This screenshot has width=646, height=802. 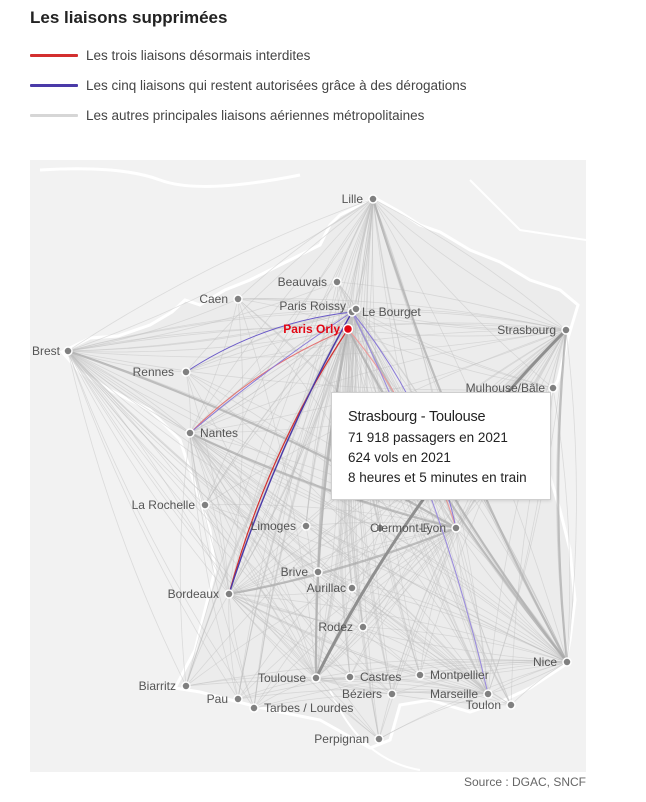 I want to click on city-dot-paris-orly, so click(x=348, y=329).